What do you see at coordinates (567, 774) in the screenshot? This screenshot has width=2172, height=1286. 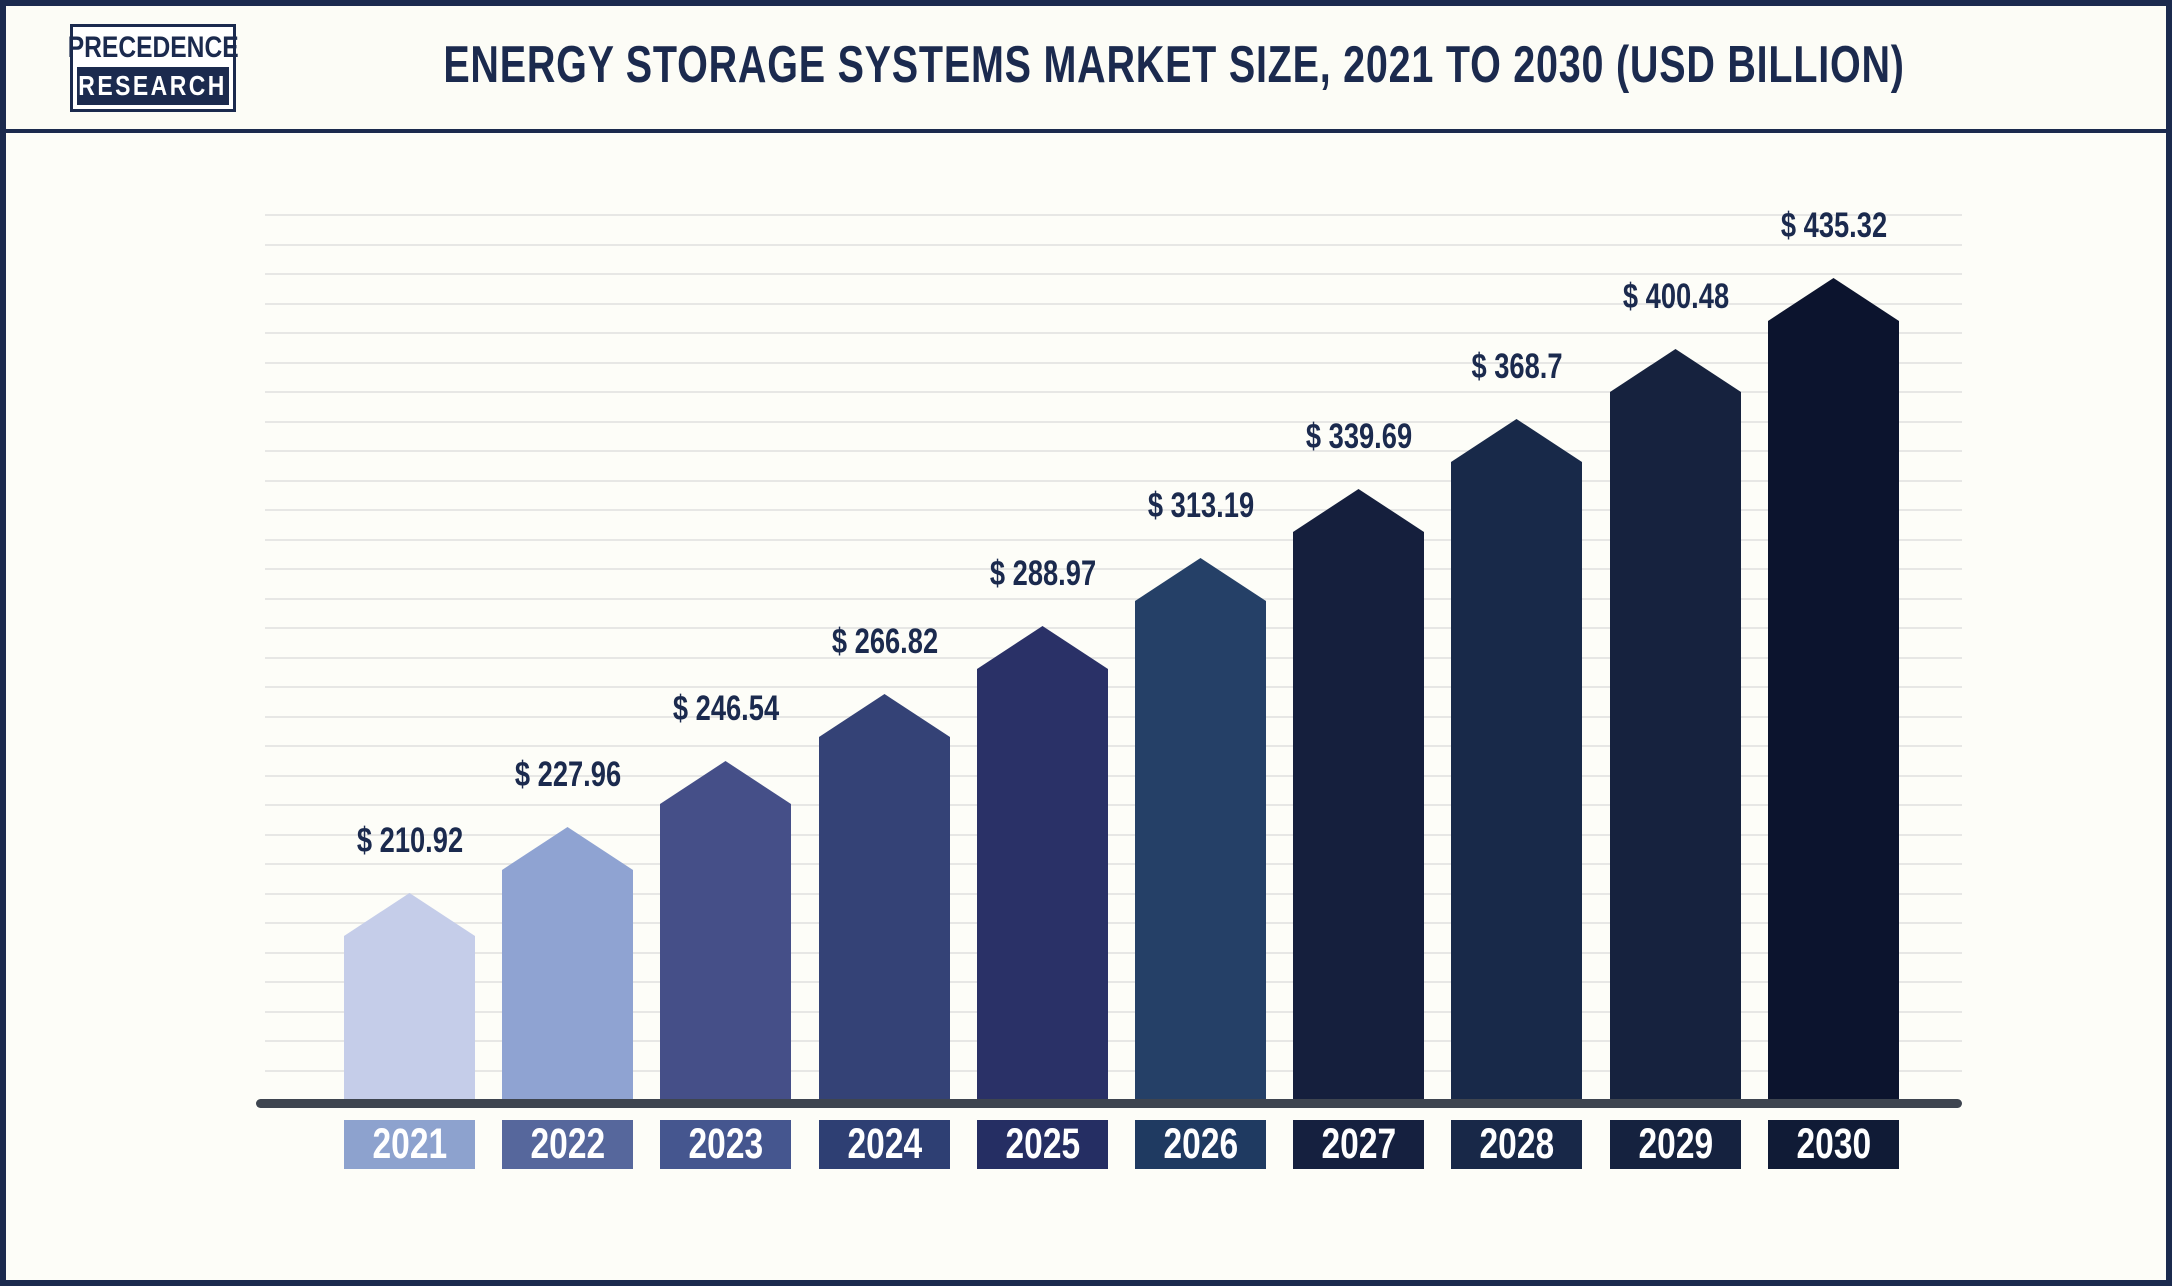 I see `bar-value-label-2022: $ 227.96` at bounding box center [567, 774].